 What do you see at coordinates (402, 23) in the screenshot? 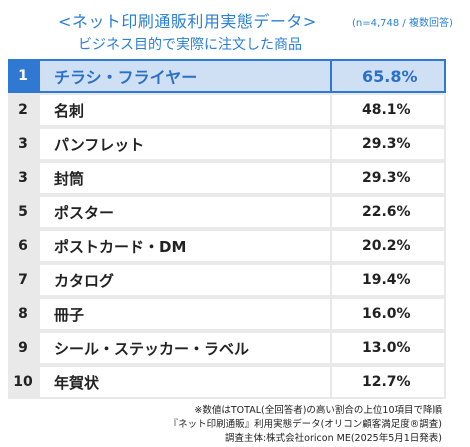
I see `sample-note: (n=4,748 / 複数回答)` at bounding box center [402, 23].